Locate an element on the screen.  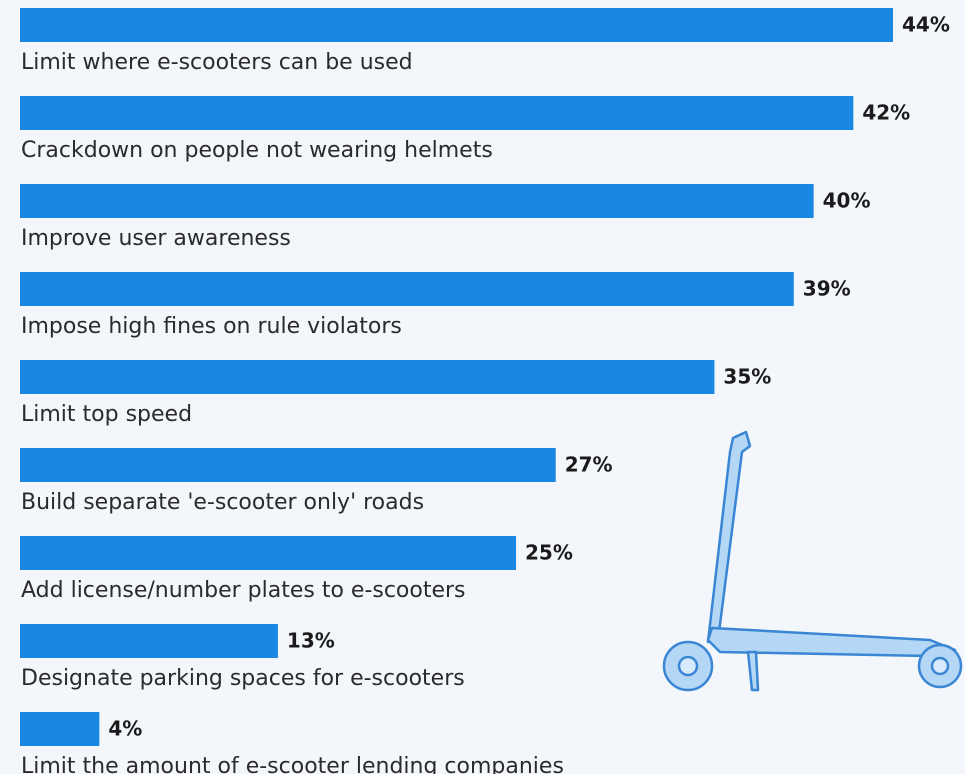
value-label: 39% is located at coordinates (827, 289).